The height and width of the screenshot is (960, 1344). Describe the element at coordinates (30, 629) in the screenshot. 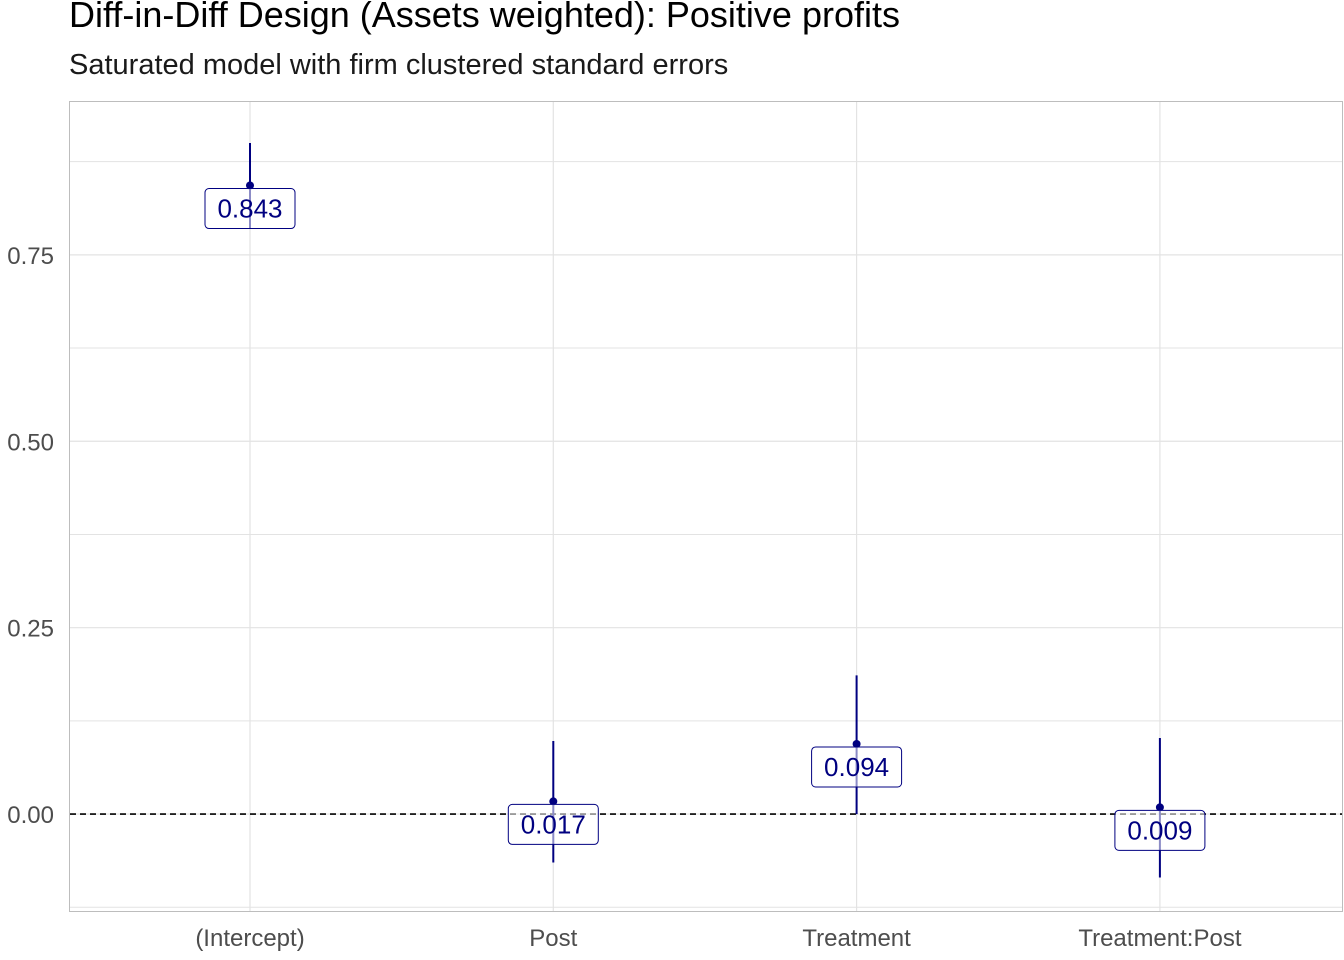

I see `y-tick-label: 0.25` at that location.